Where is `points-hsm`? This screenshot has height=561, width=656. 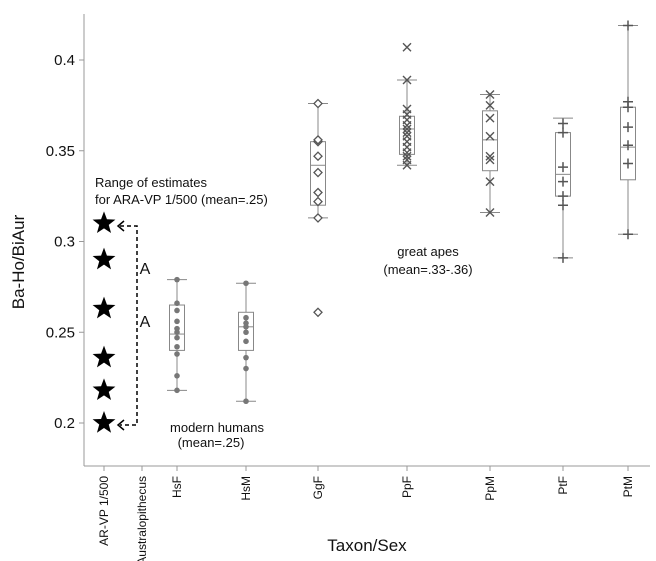
points-hsm is located at coordinates (246, 342).